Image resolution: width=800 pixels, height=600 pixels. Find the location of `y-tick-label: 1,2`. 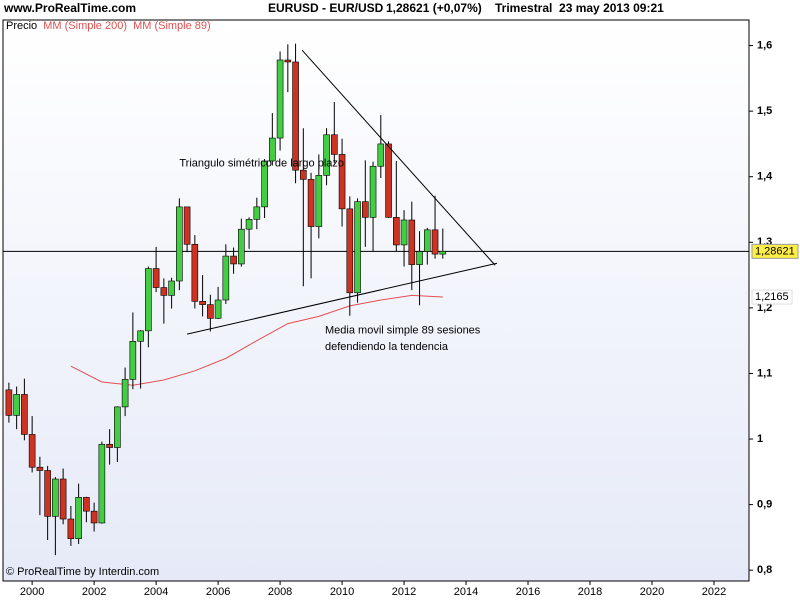

y-tick-label: 1,2 is located at coordinates (764, 308).